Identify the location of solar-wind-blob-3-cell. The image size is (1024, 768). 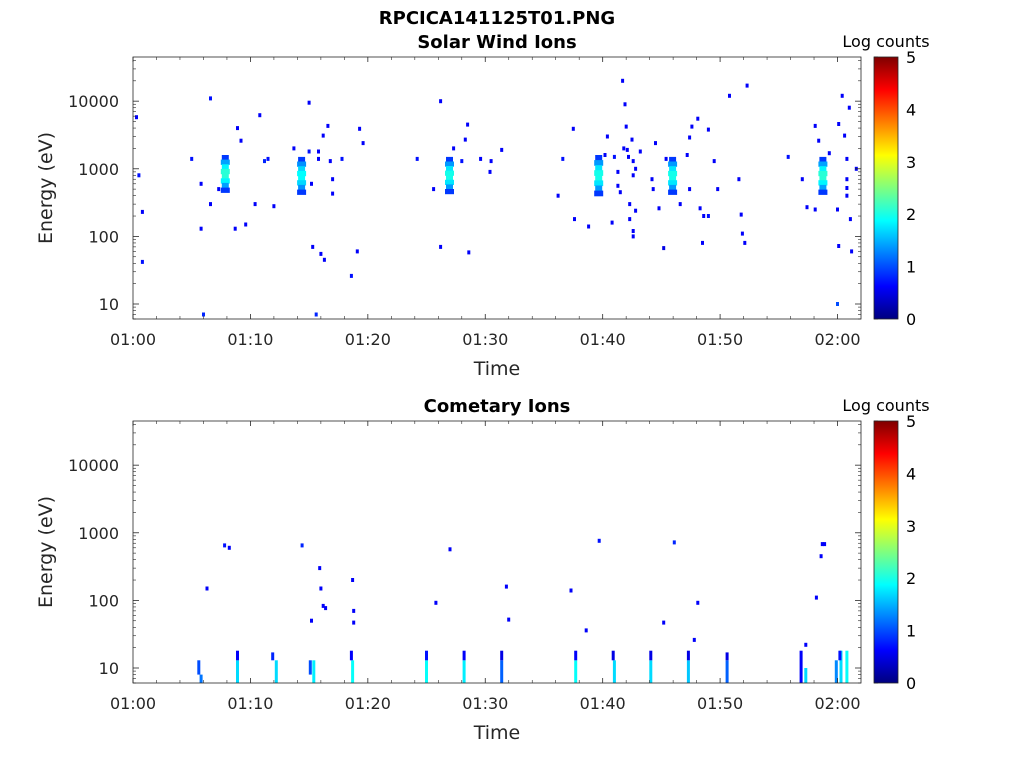
(599, 178).